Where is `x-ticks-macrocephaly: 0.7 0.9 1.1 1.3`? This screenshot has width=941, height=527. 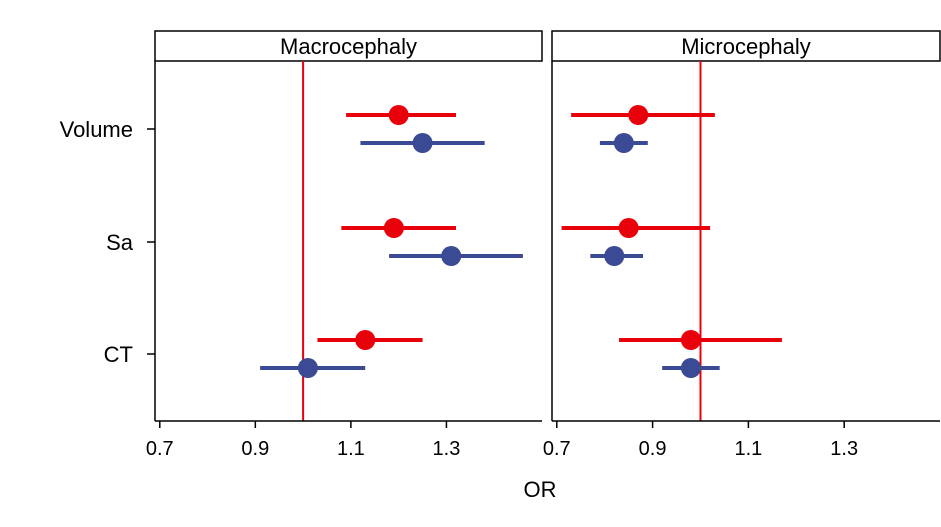 x-ticks-macrocephaly: 0.7 0.9 1.1 1.3 is located at coordinates (303, 440).